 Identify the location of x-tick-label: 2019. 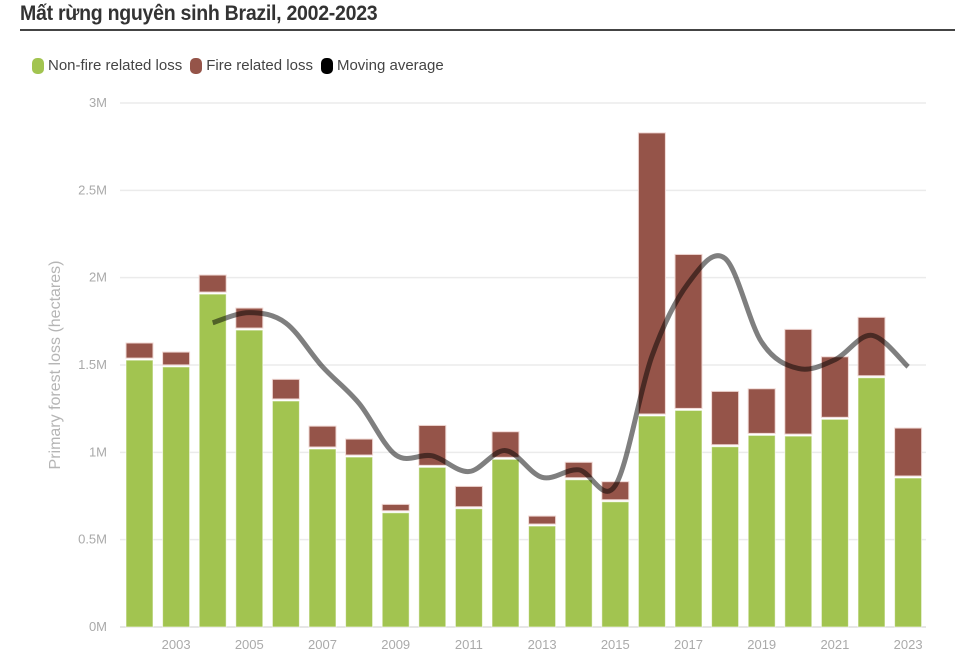
(761, 644).